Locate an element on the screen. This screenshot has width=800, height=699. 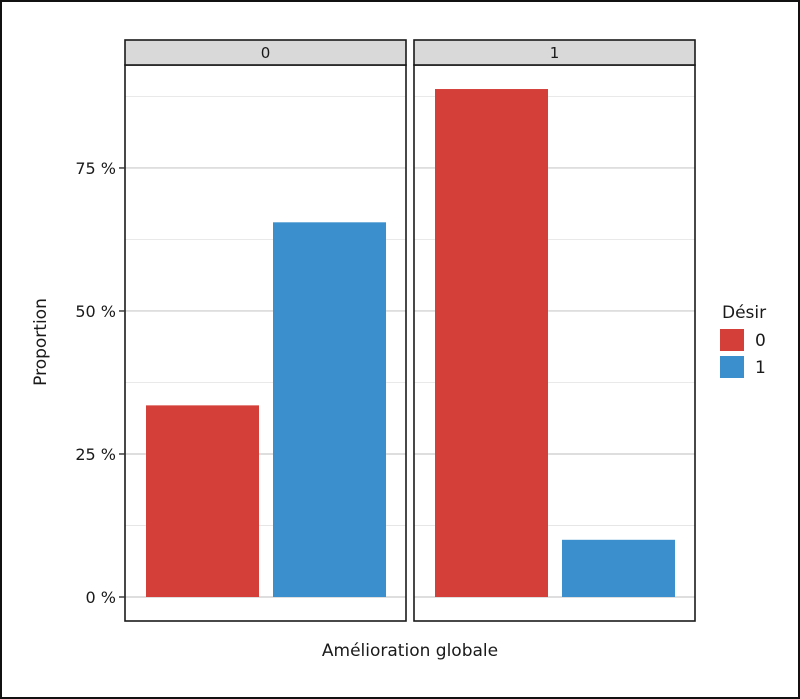
legend: Désir 0 1 is located at coordinates (743, 340).